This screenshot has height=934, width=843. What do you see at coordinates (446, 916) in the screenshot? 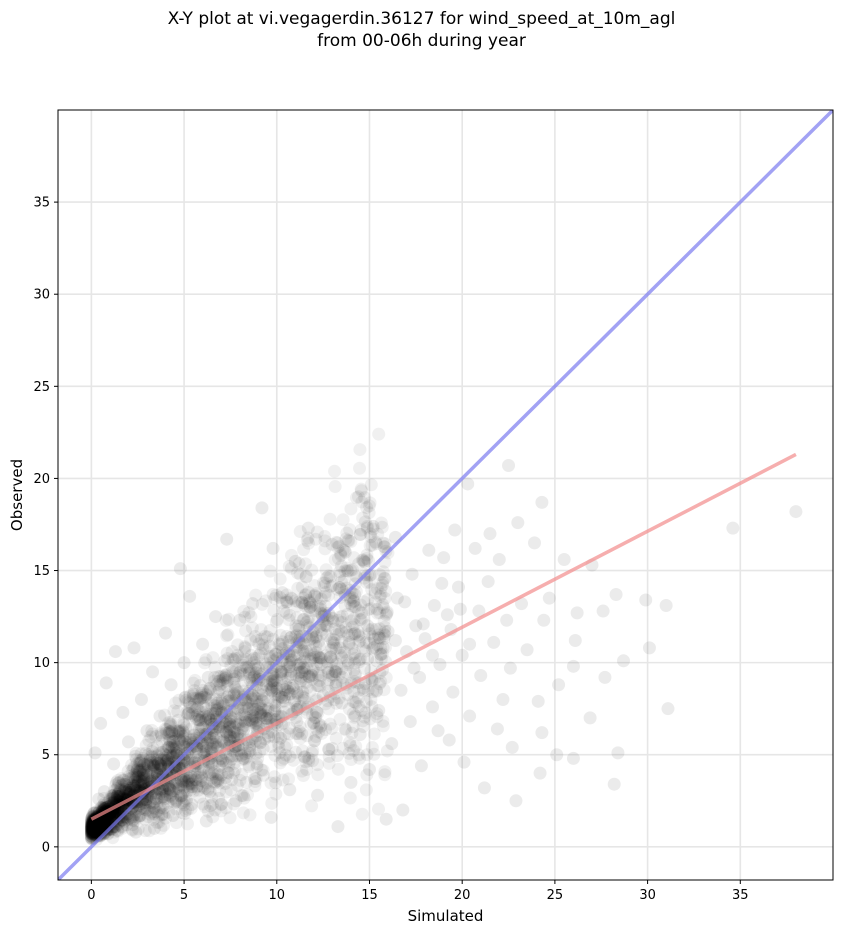
I see `x-axis-label: Simulated` at bounding box center [446, 916].